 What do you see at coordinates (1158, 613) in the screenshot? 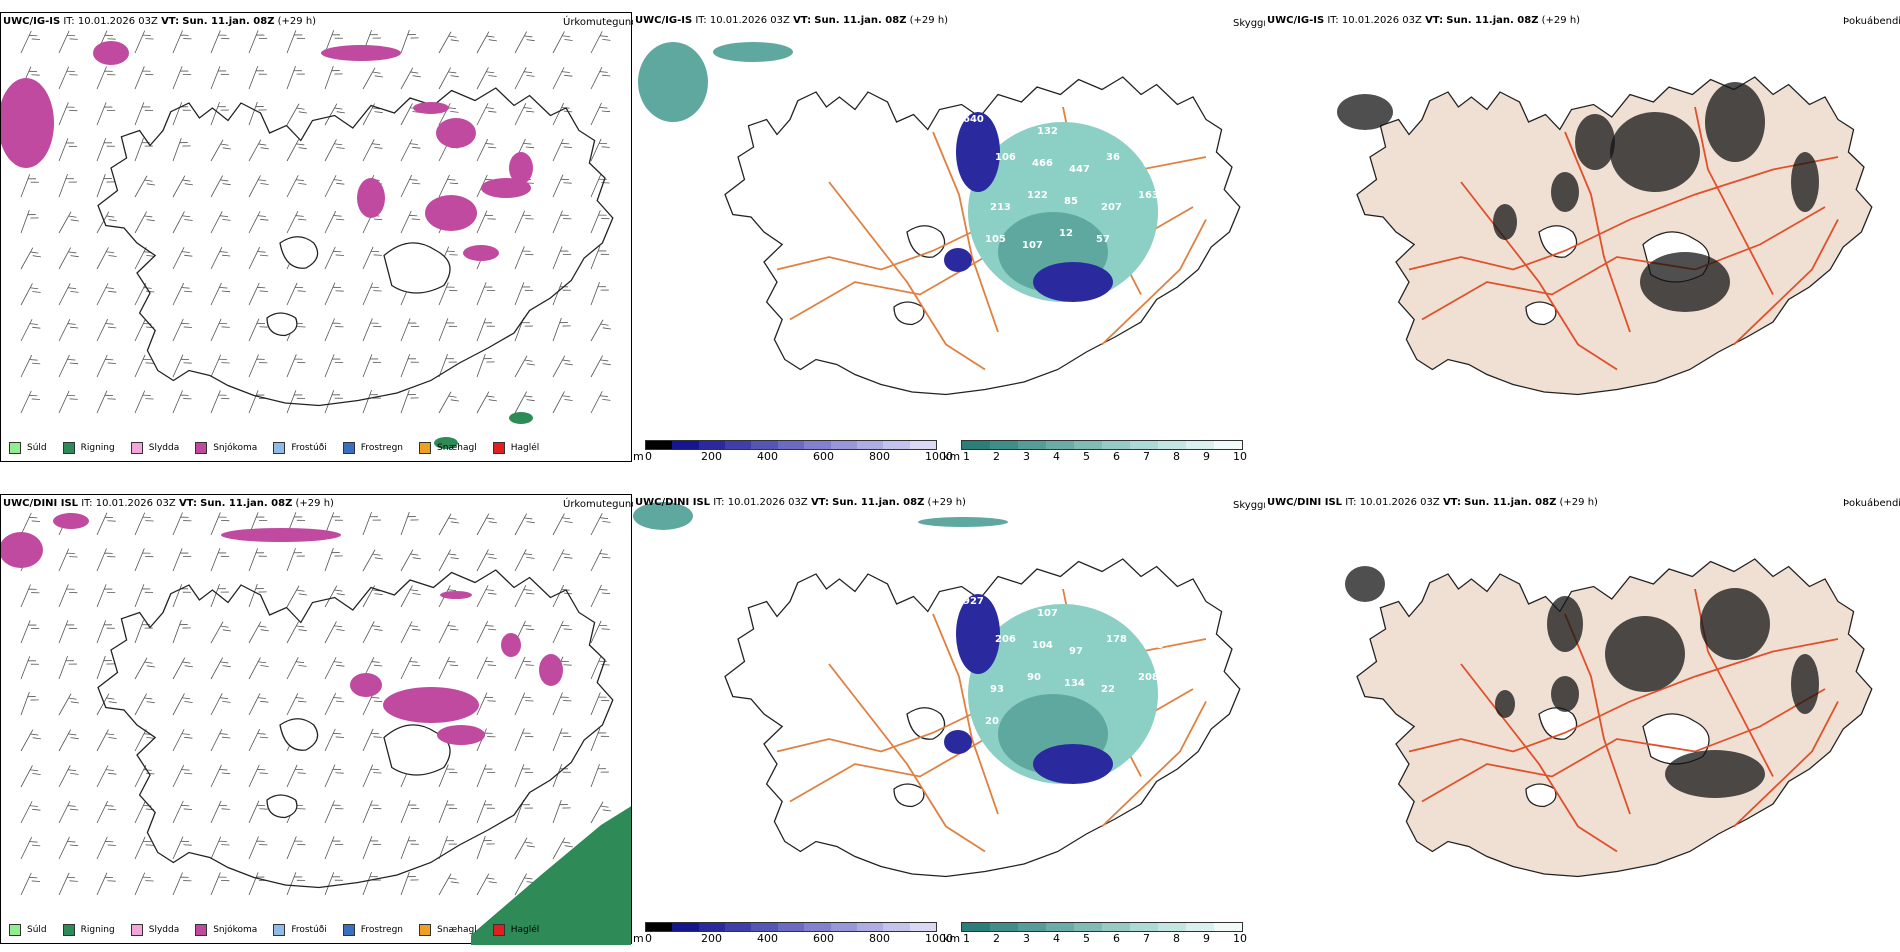
I see `cloudbase-label: 121` at bounding box center [1158, 613].